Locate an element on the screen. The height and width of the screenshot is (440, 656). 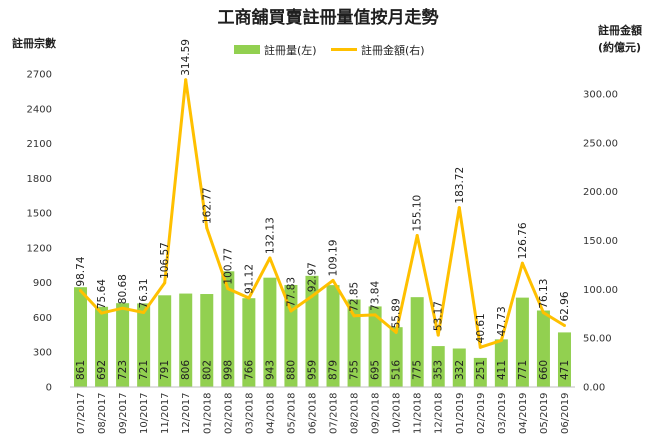
x-tick-6: 01/2018 is located at coordinates (207, 413).